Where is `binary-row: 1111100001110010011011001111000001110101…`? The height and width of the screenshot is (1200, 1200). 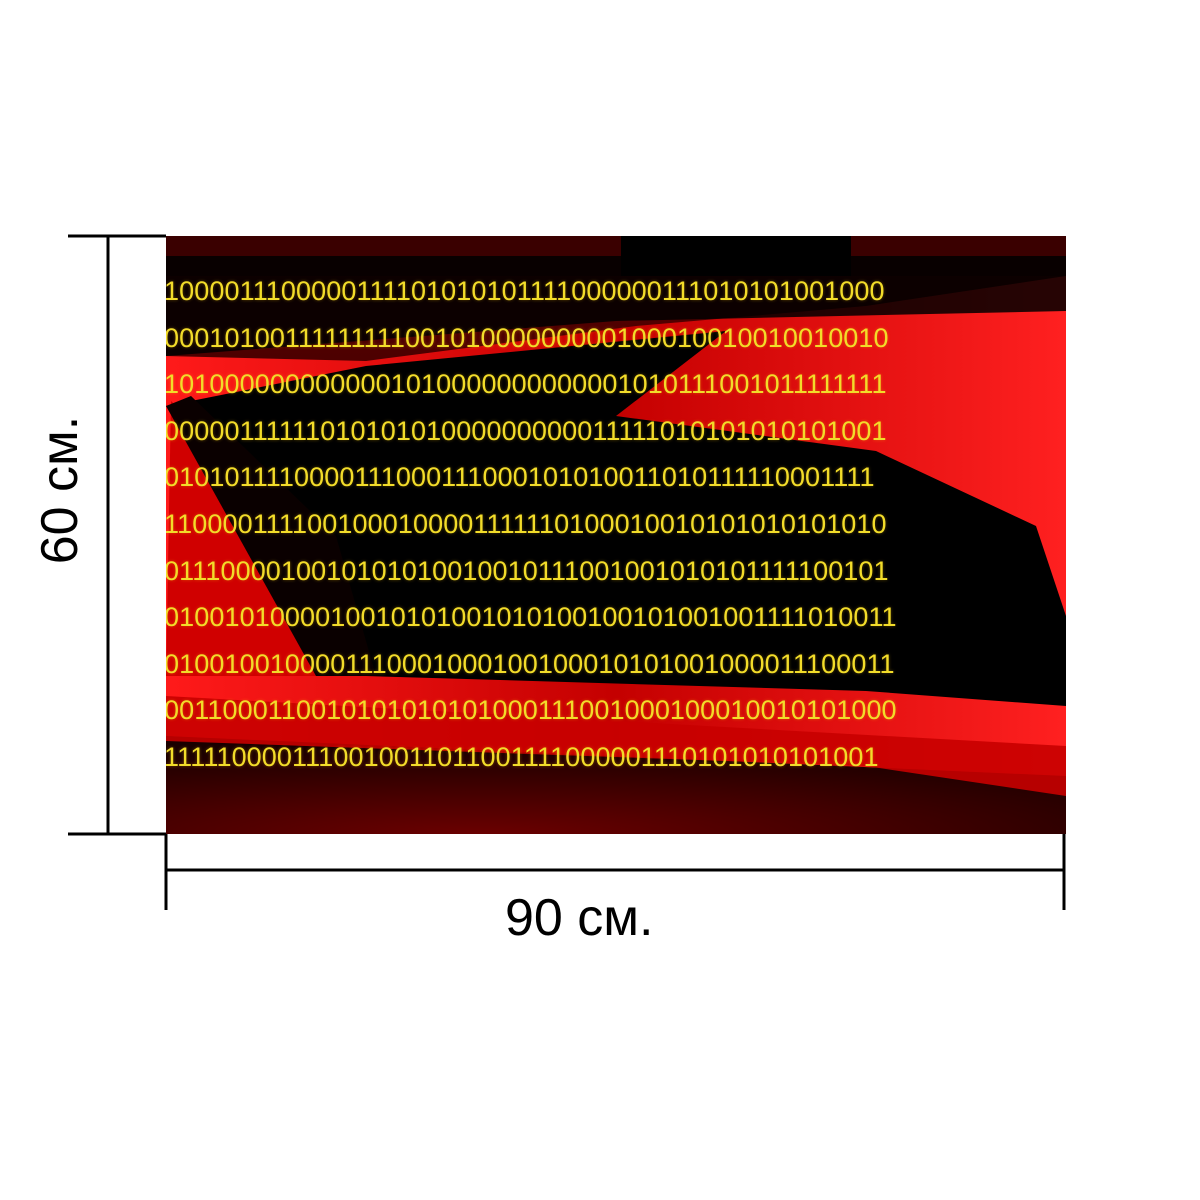
binary-row: 1111100001110010011011001111000001110101… is located at coordinates (522, 757).